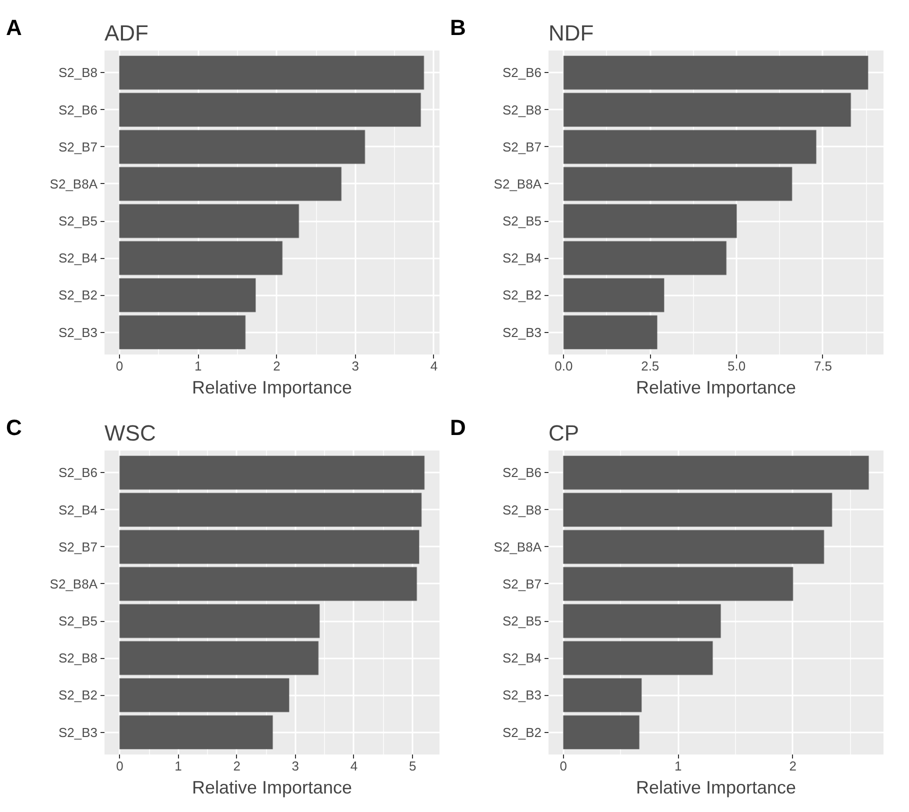  What do you see at coordinates (737, 366) in the screenshot?
I see `x-tick-label: 5.0` at bounding box center [737, 366].